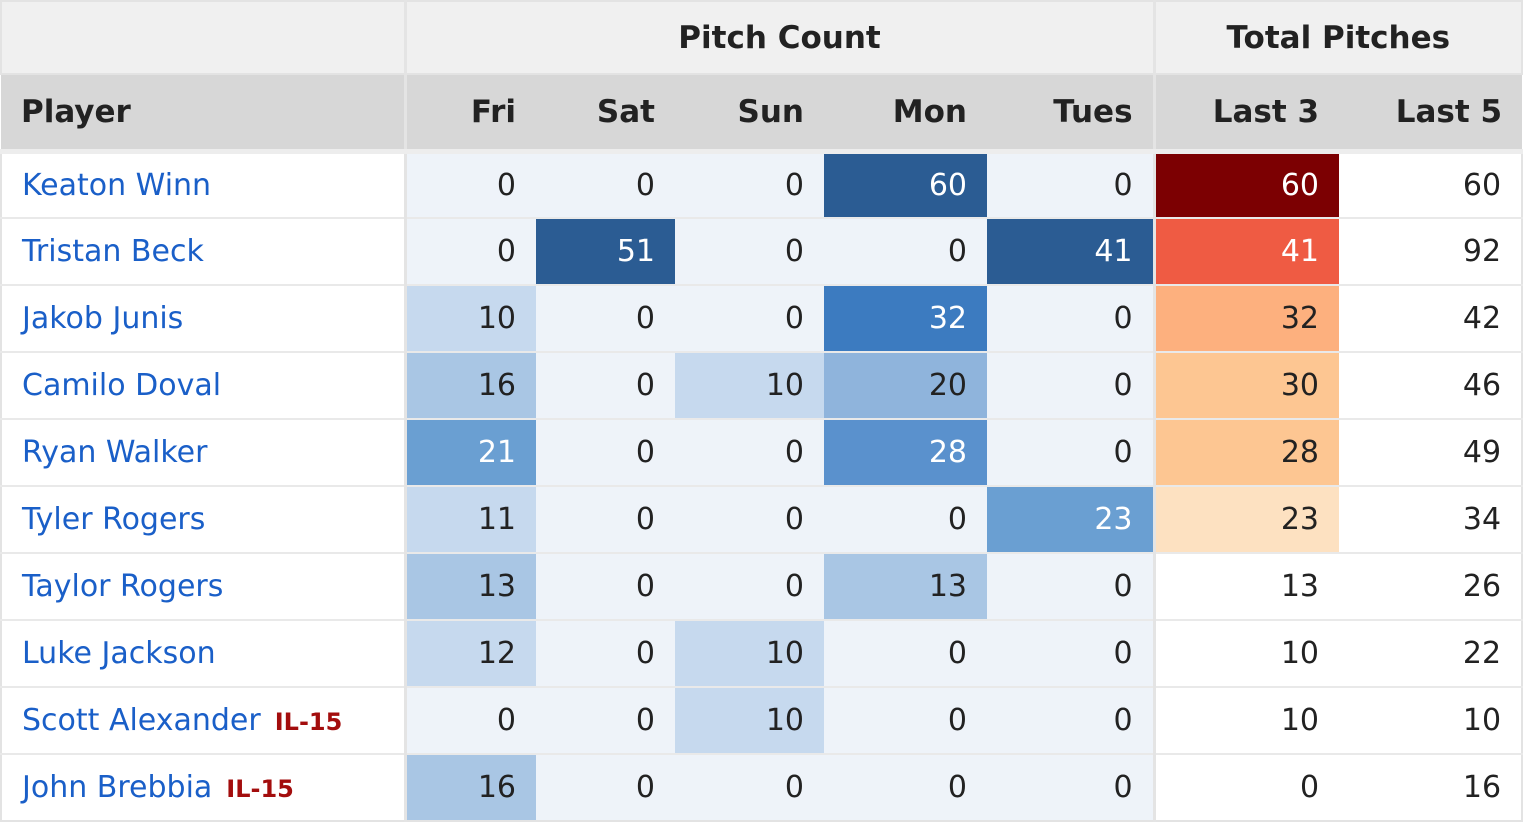 This screenshot has width=1523, height=822. I want to click on player-link: Jakob Junis, so click(103, 318).